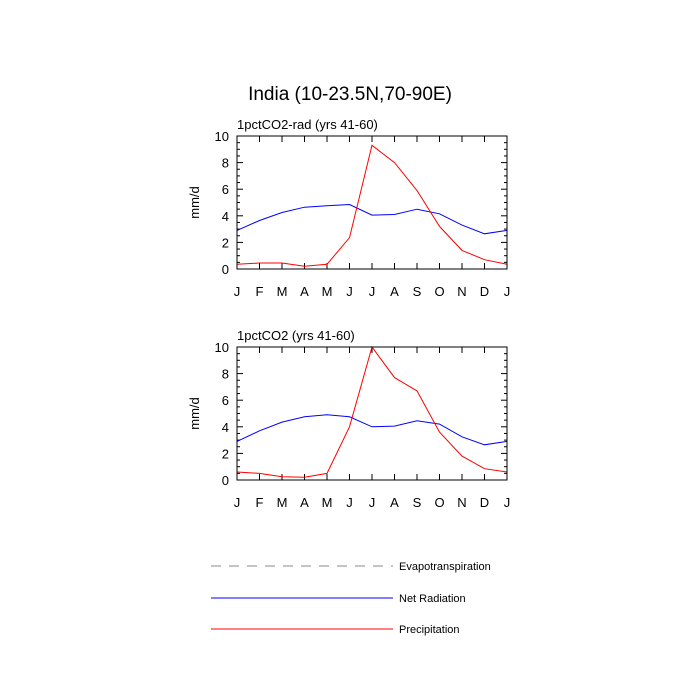 The height and width of the screenshot is (700, 700). I want to click on figure-title: India (10-23.5N,70-90E), so click(350, 94).